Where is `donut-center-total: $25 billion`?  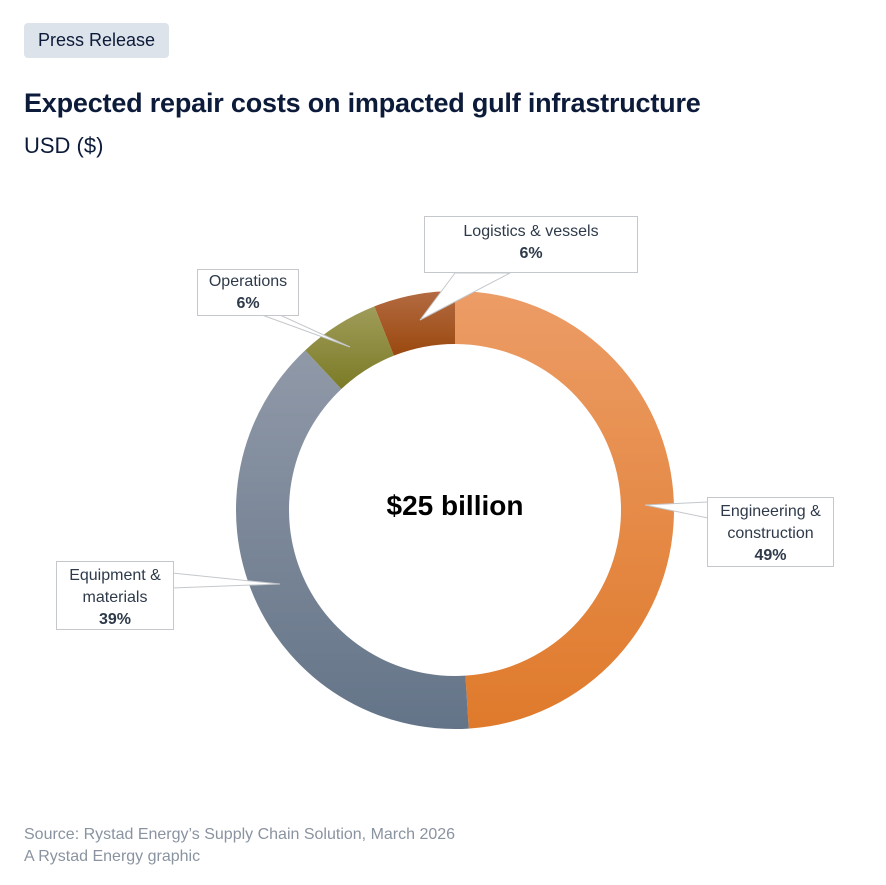
donut-center-total: $25 billion is located at coordinates (455, 505).